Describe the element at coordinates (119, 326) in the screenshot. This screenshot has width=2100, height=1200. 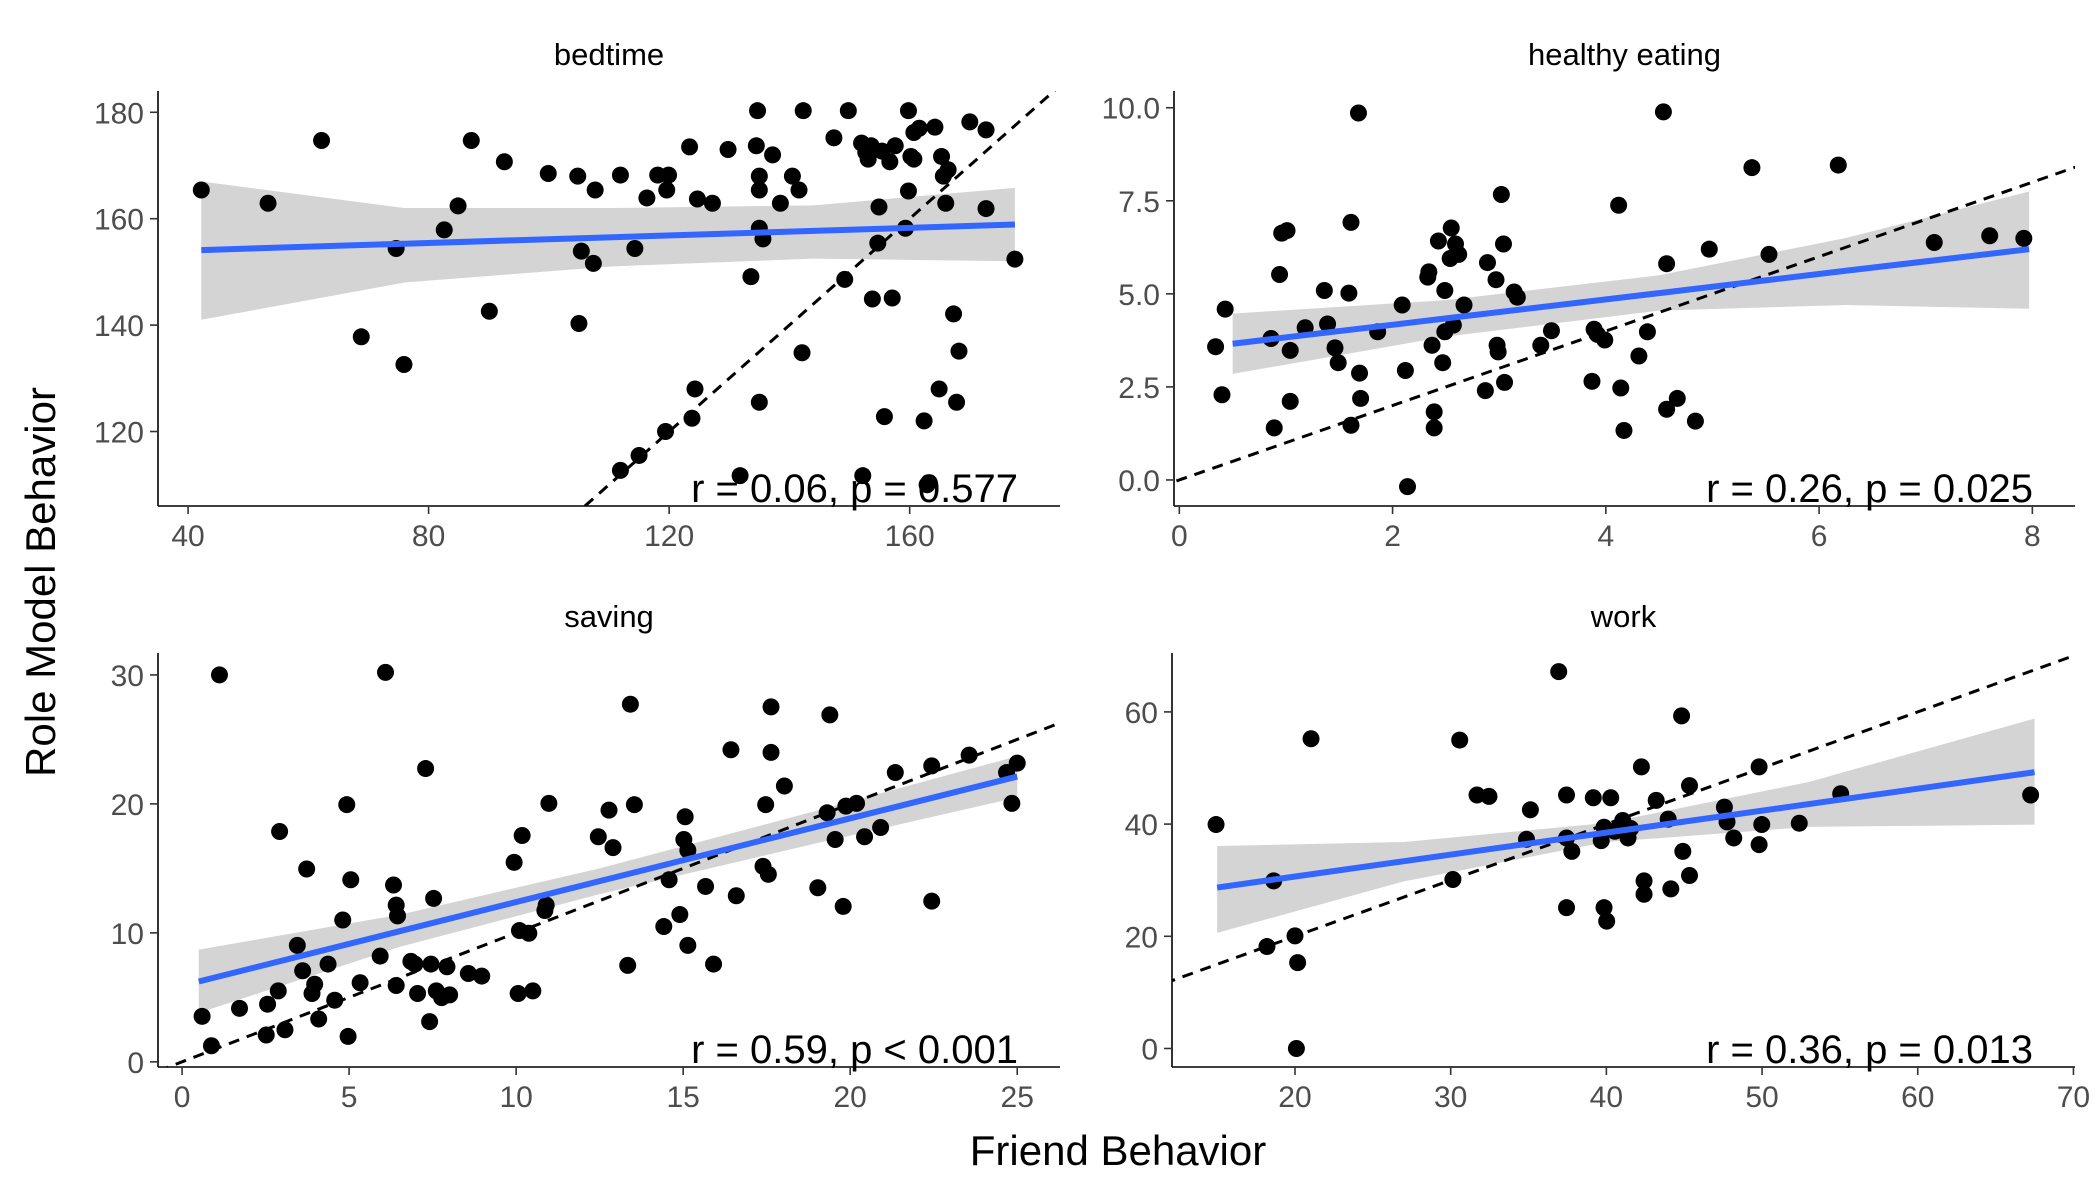
I see `y-tick-label: 140` at that location.